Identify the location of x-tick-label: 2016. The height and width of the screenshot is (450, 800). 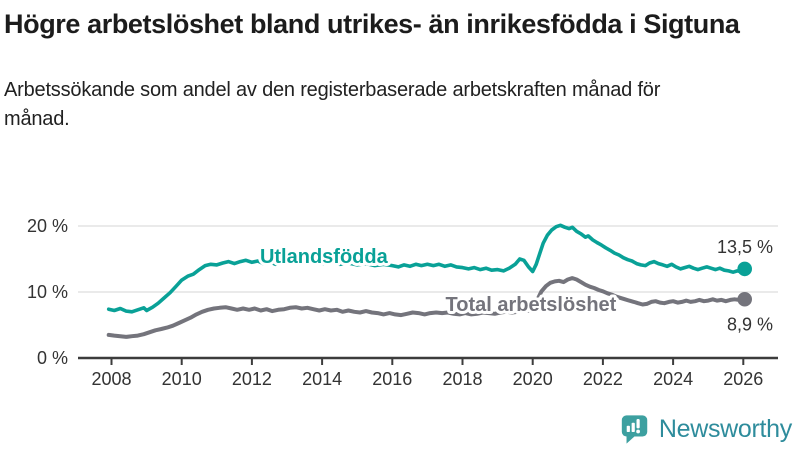
(392, 379).